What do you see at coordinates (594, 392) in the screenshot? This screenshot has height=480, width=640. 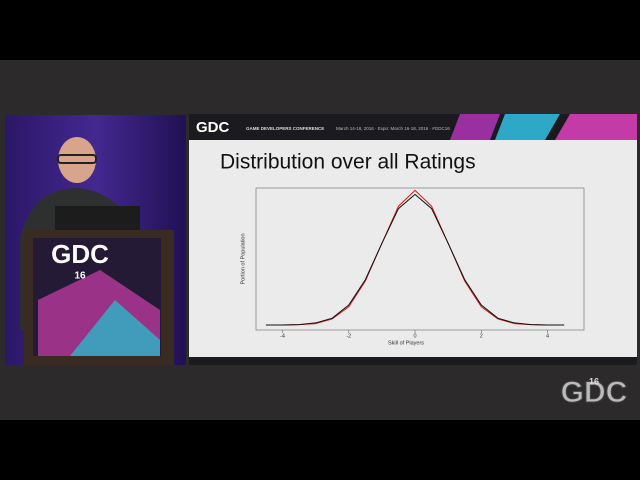 I see `watermark-logo: GDC` at bounding box center [594, 392].